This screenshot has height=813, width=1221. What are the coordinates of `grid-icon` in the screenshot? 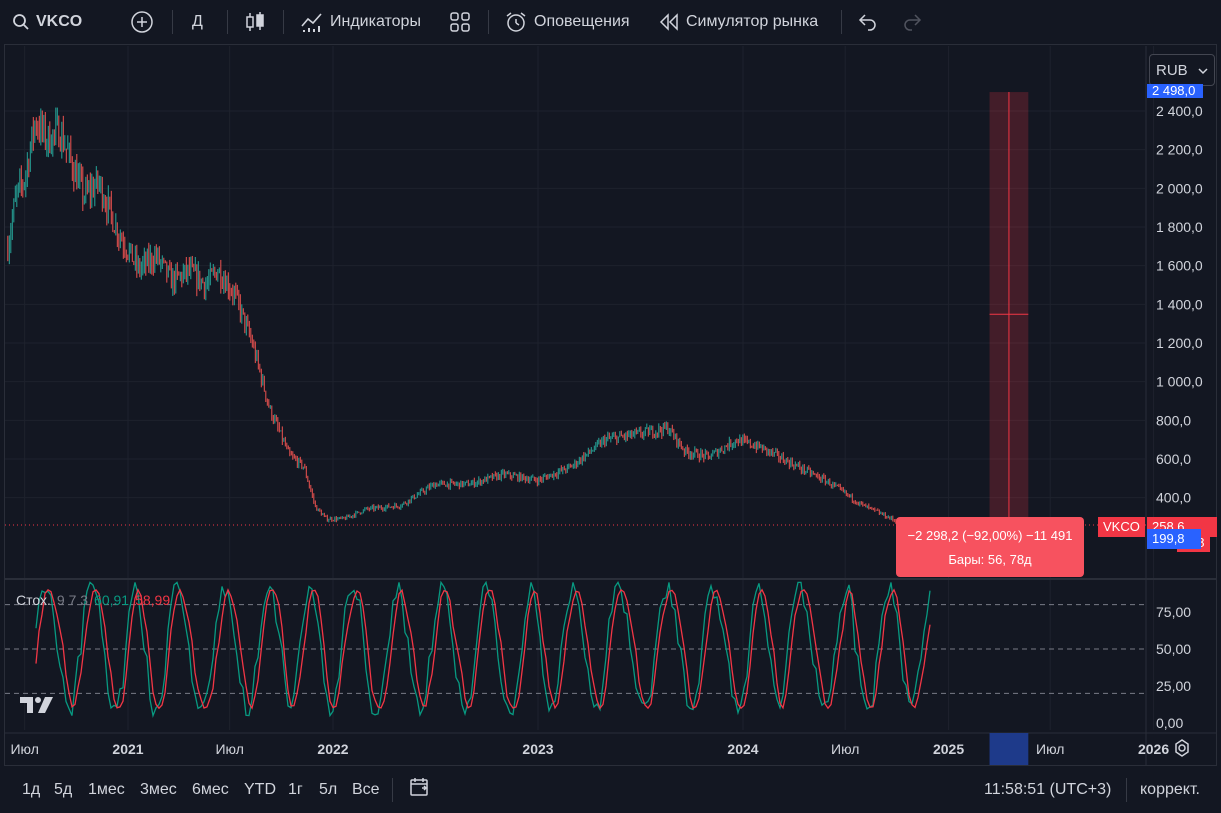 It's located at (460, 22).